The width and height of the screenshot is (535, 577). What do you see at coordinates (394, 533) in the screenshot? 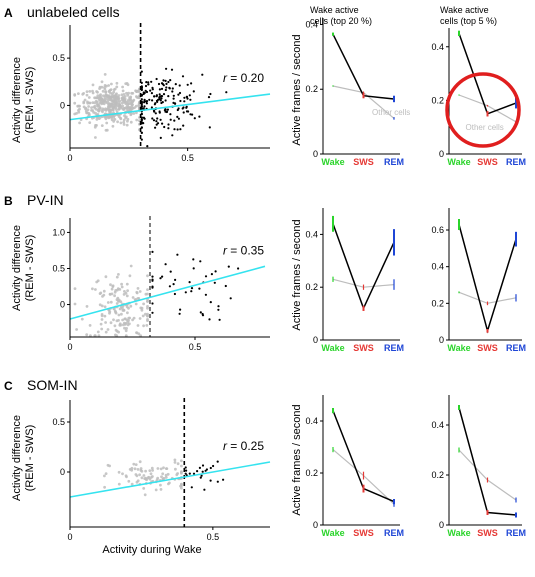
I see `category-label-rem: REM` at bounding box center [394, 533].